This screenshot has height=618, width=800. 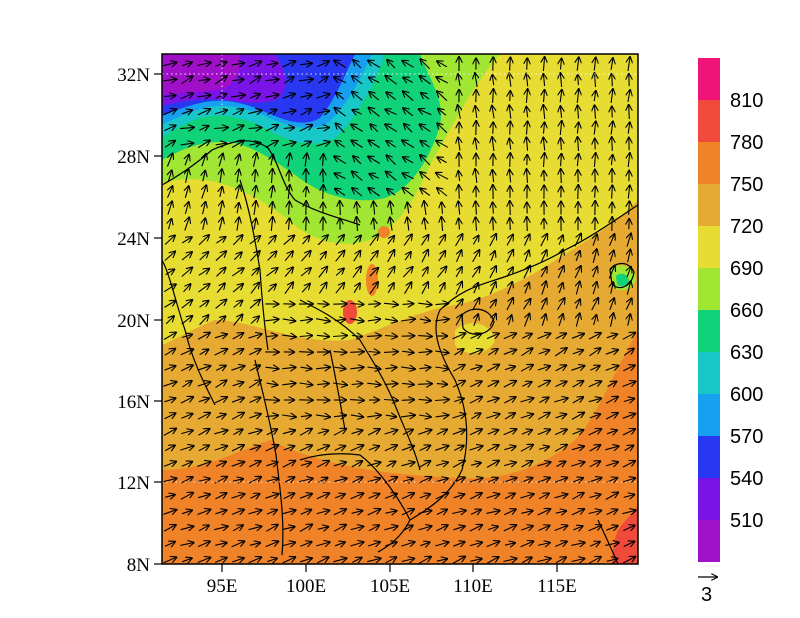 I want to click on lat-label-12n: 12N, so click(x=133, y=483).